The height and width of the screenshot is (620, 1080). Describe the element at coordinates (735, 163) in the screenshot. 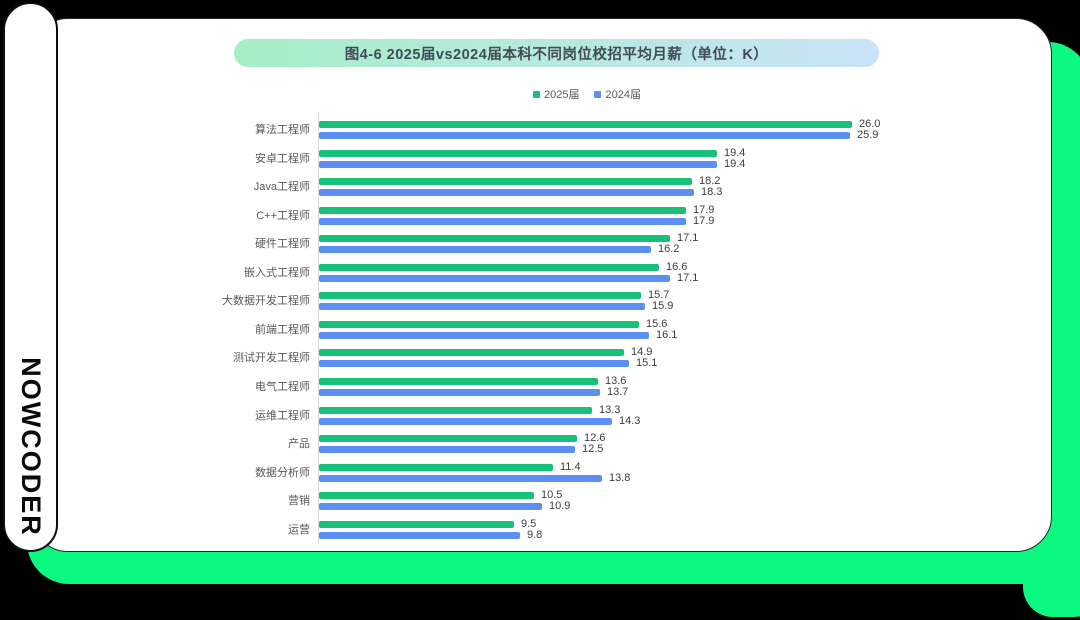

I see `value-label-2024届: 19.4` at that location.